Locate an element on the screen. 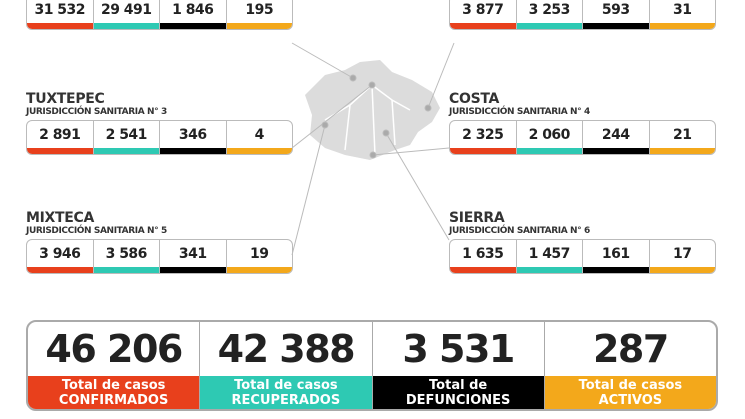 This screenshot has height=419, width=745. total-activos: 287 Total de casos ACTIVOS is located at coordinates (630, 365).